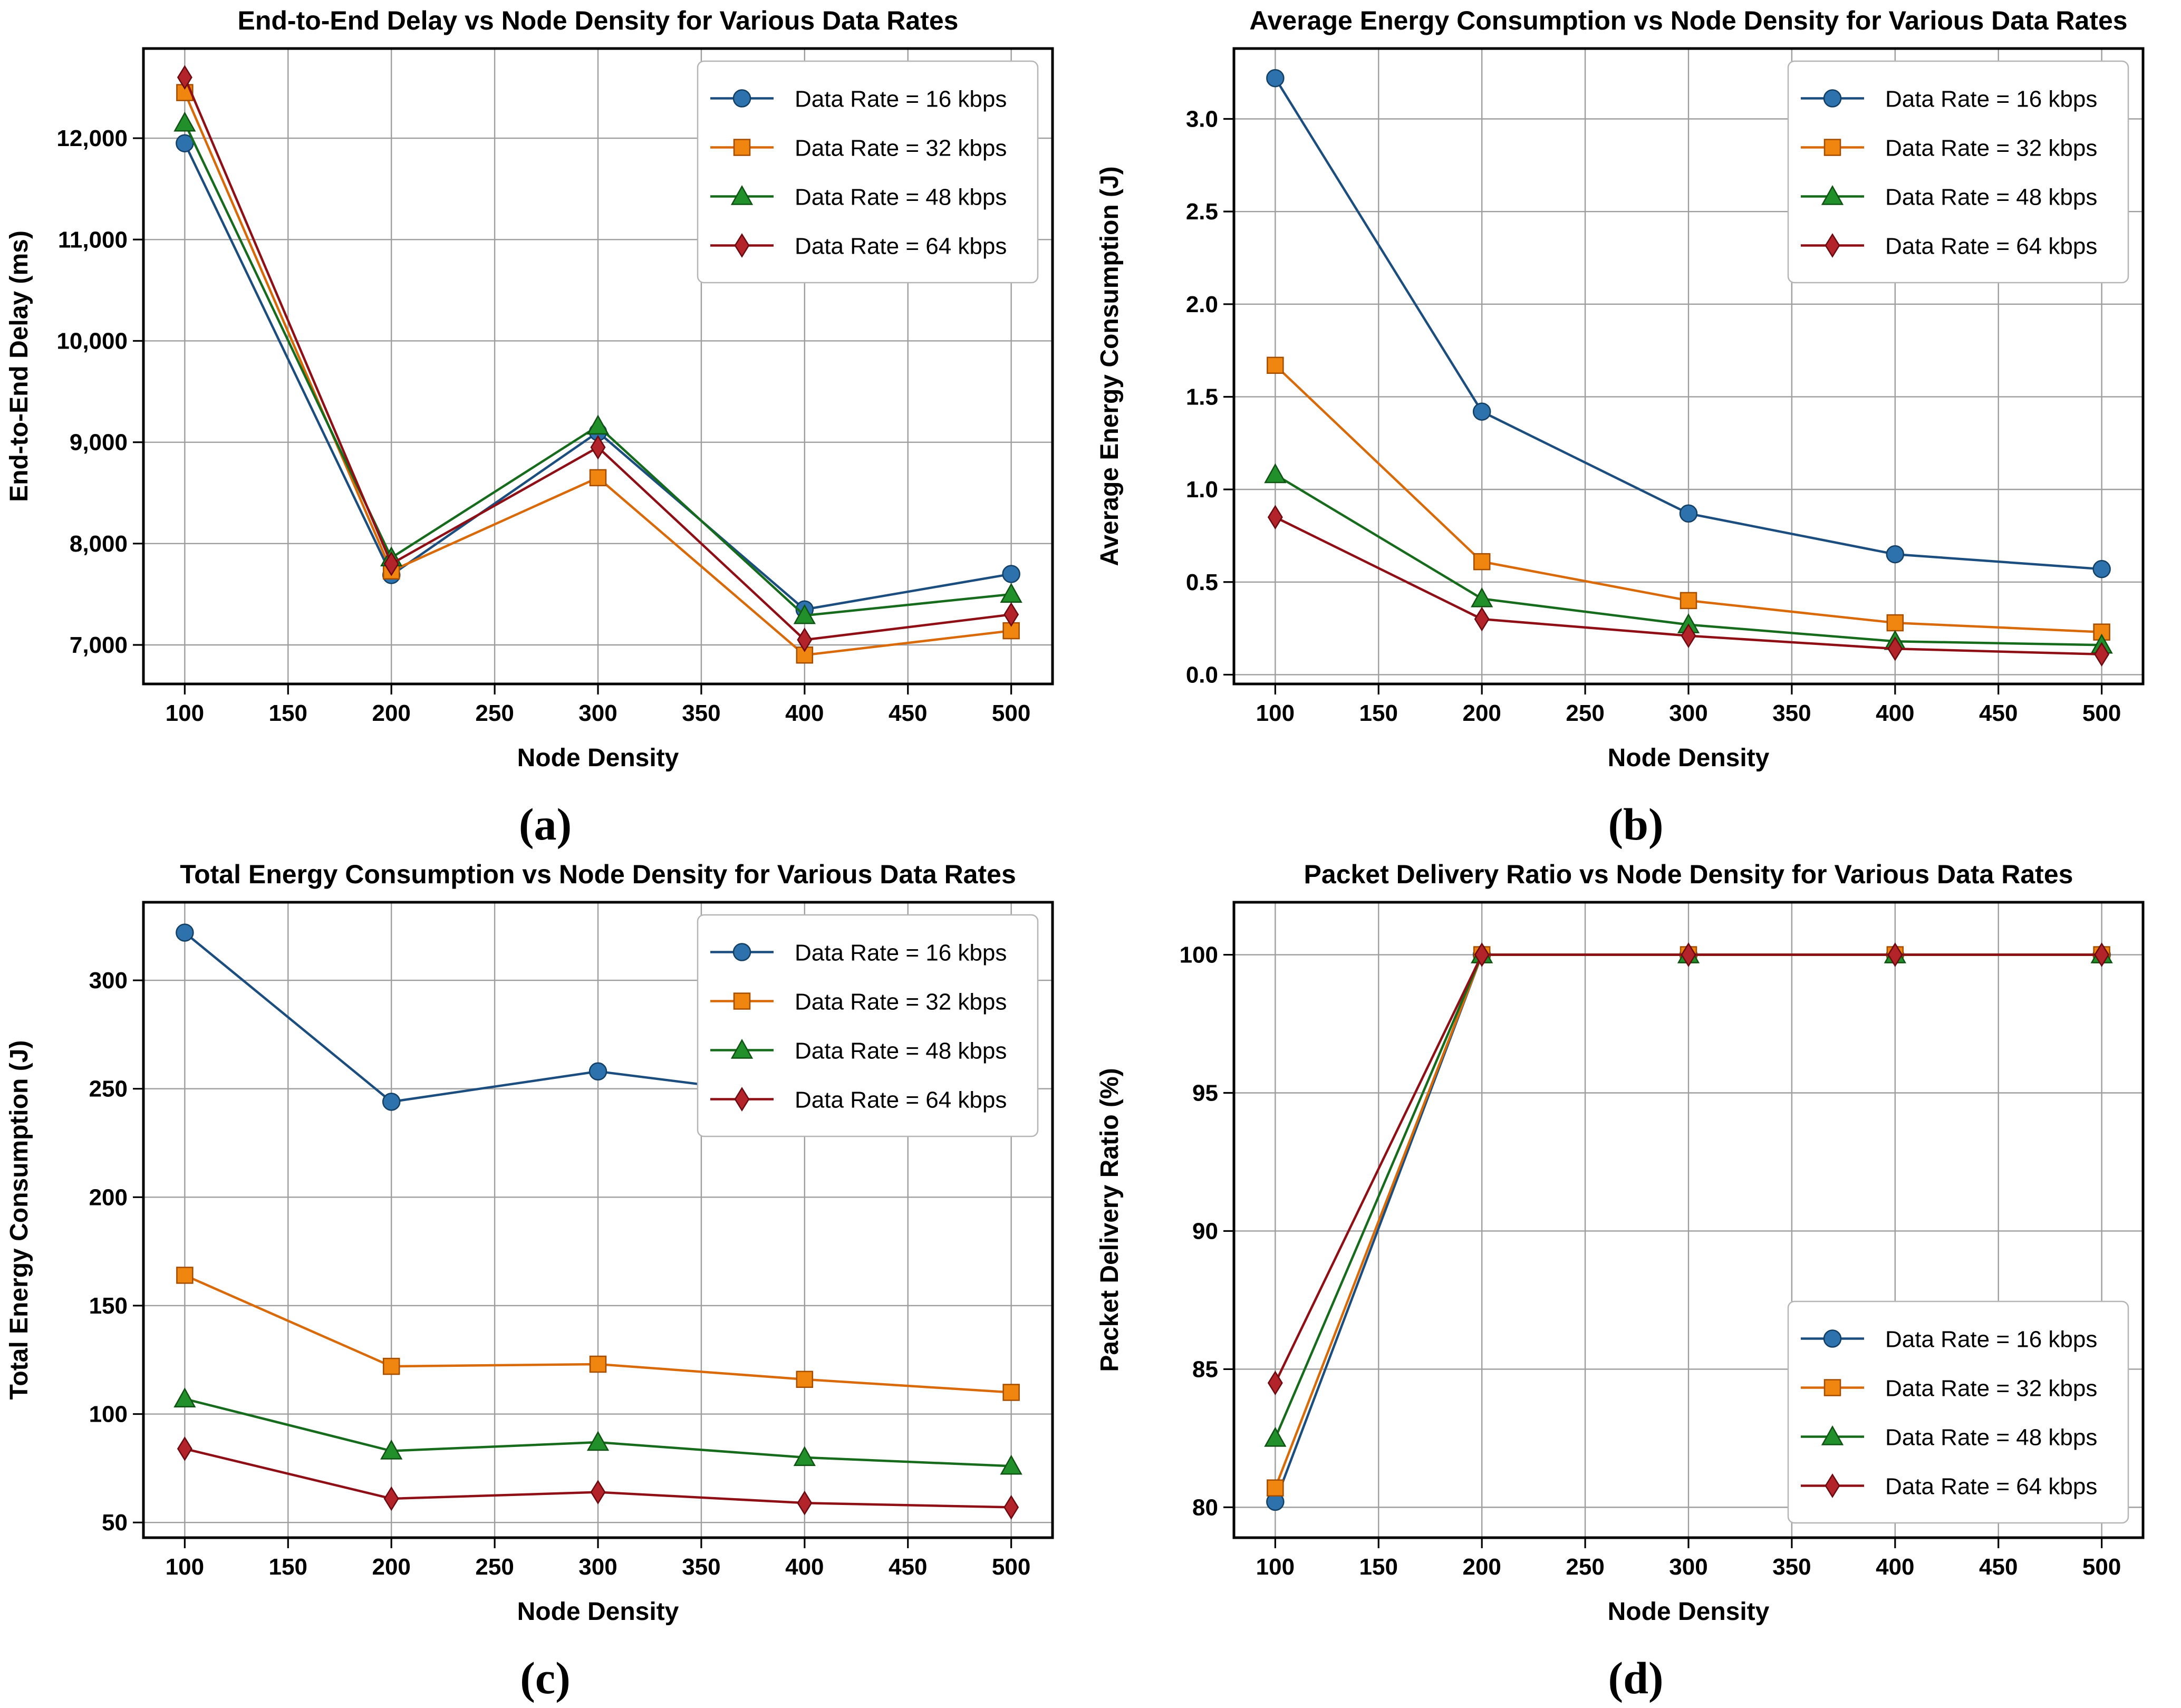 This screenshot has width=2181, height=1708. What do you see at coordinates (1689, 1612) in the screenshot?
I see `x-axis-label: Node Density` at bounding box center [1689, 1612].